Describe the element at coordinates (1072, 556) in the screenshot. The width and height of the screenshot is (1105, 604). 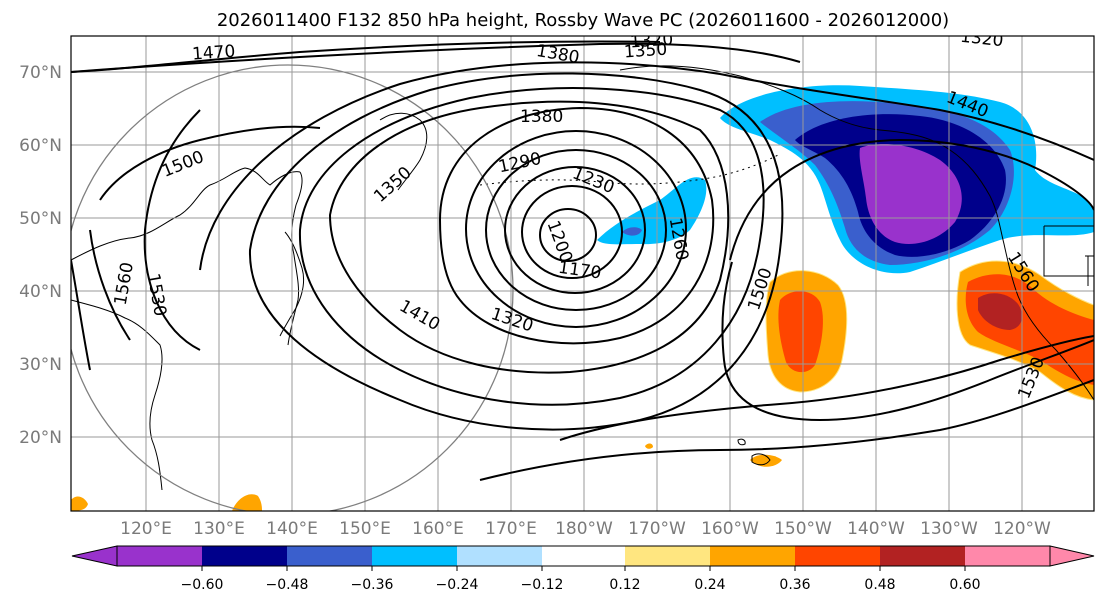
I see `colorbar-max-arrow` at that location.